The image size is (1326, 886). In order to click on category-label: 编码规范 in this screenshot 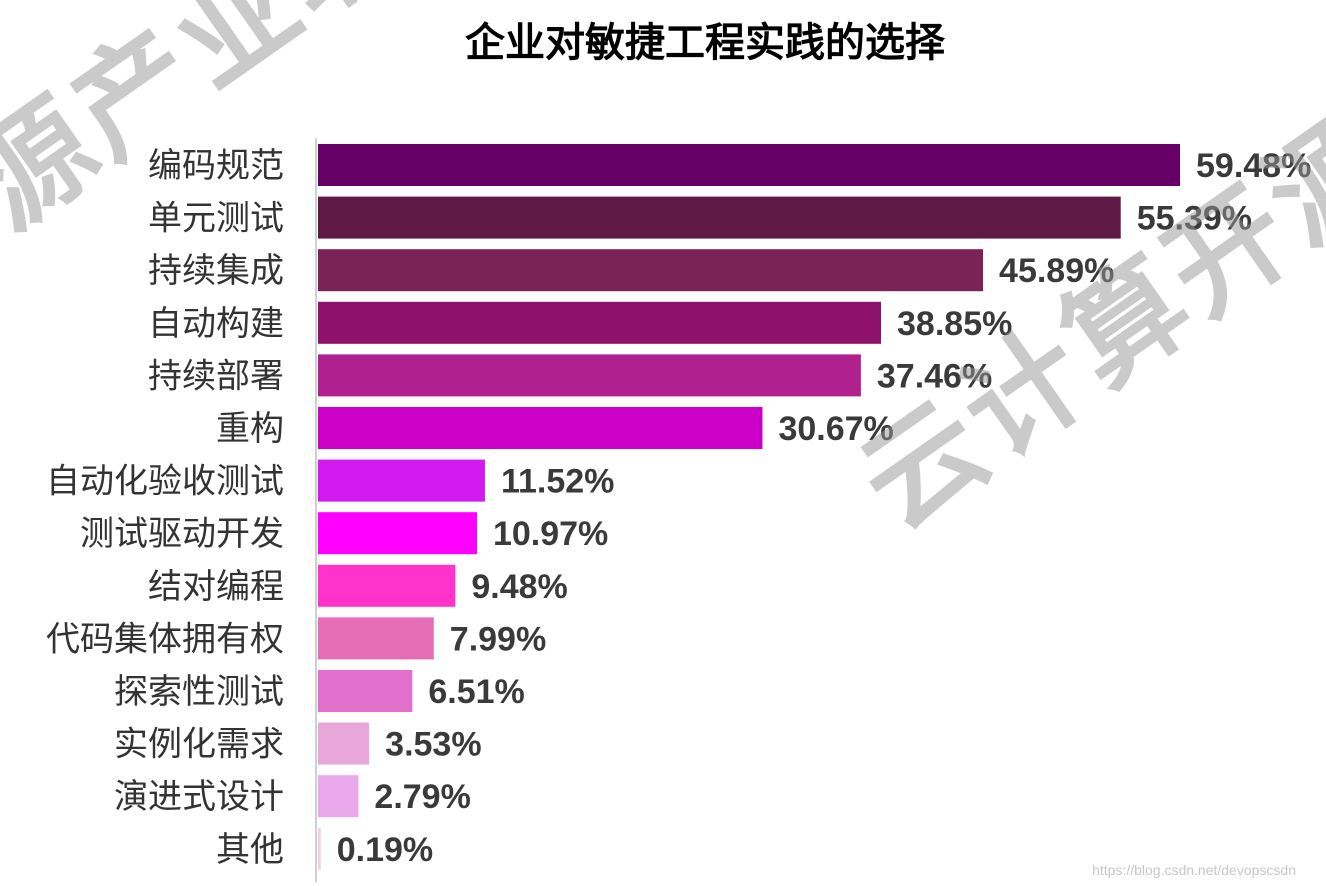, I will do `click(216, 166)`.